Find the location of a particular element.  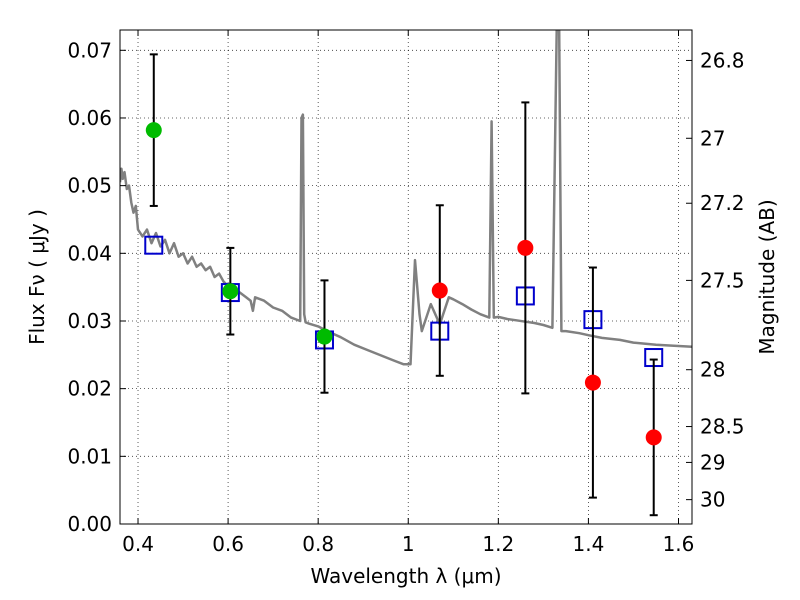

model-photometry-square is located at coordinates (154, 245).